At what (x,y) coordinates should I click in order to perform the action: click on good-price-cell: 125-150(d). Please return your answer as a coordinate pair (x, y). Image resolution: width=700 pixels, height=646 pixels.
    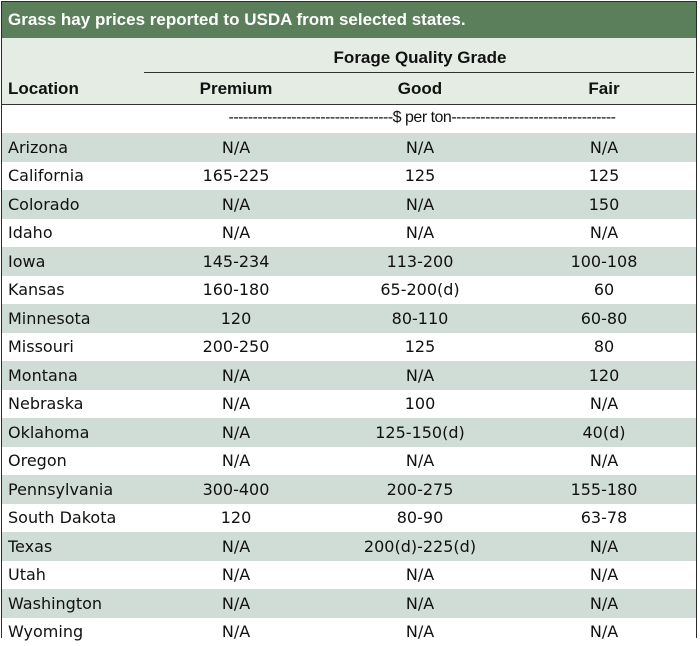
    Looking at the image, I should click on (420, 432).